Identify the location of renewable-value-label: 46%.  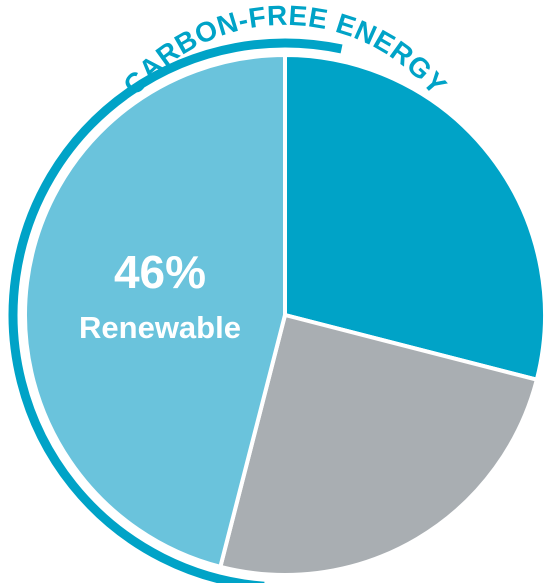
(160, 272).